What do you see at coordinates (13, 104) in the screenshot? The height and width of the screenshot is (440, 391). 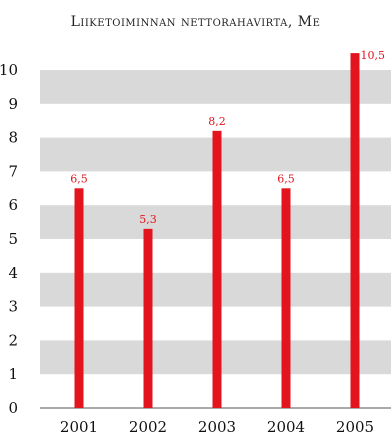 I see `y-tick-label: 9` at bounding box center [13, 104].